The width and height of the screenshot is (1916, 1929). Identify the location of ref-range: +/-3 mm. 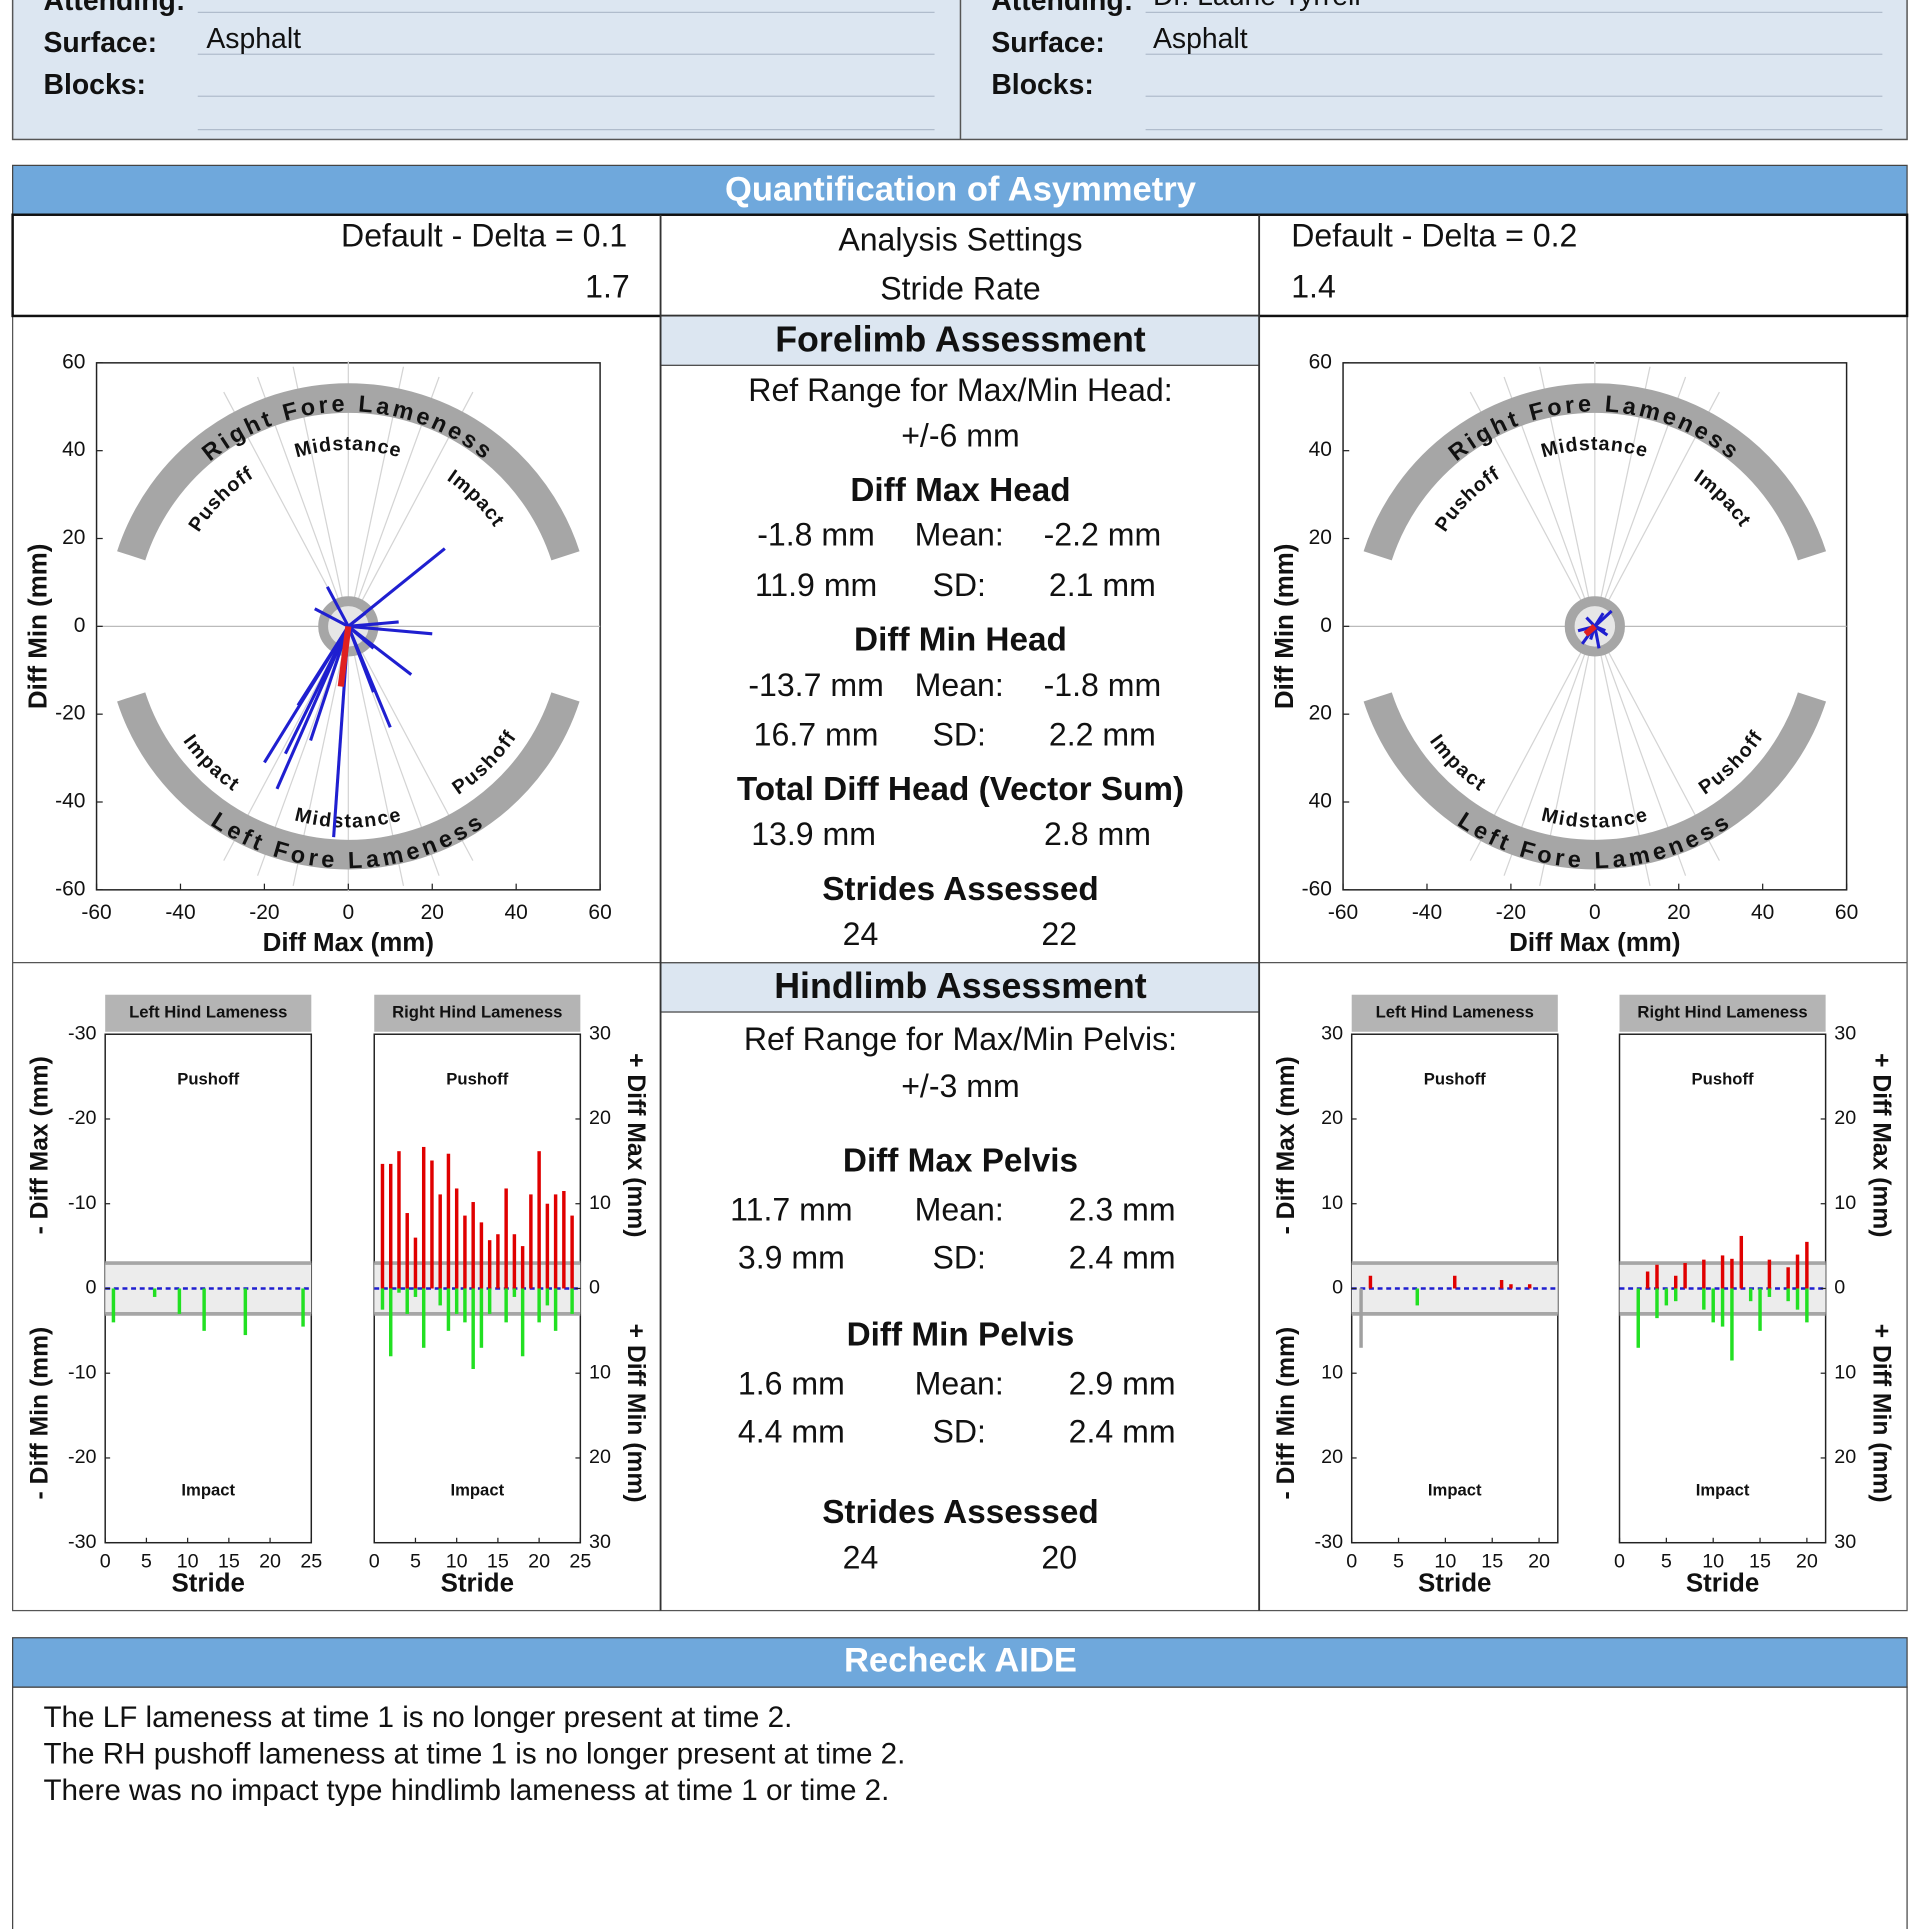
(960, 1086).